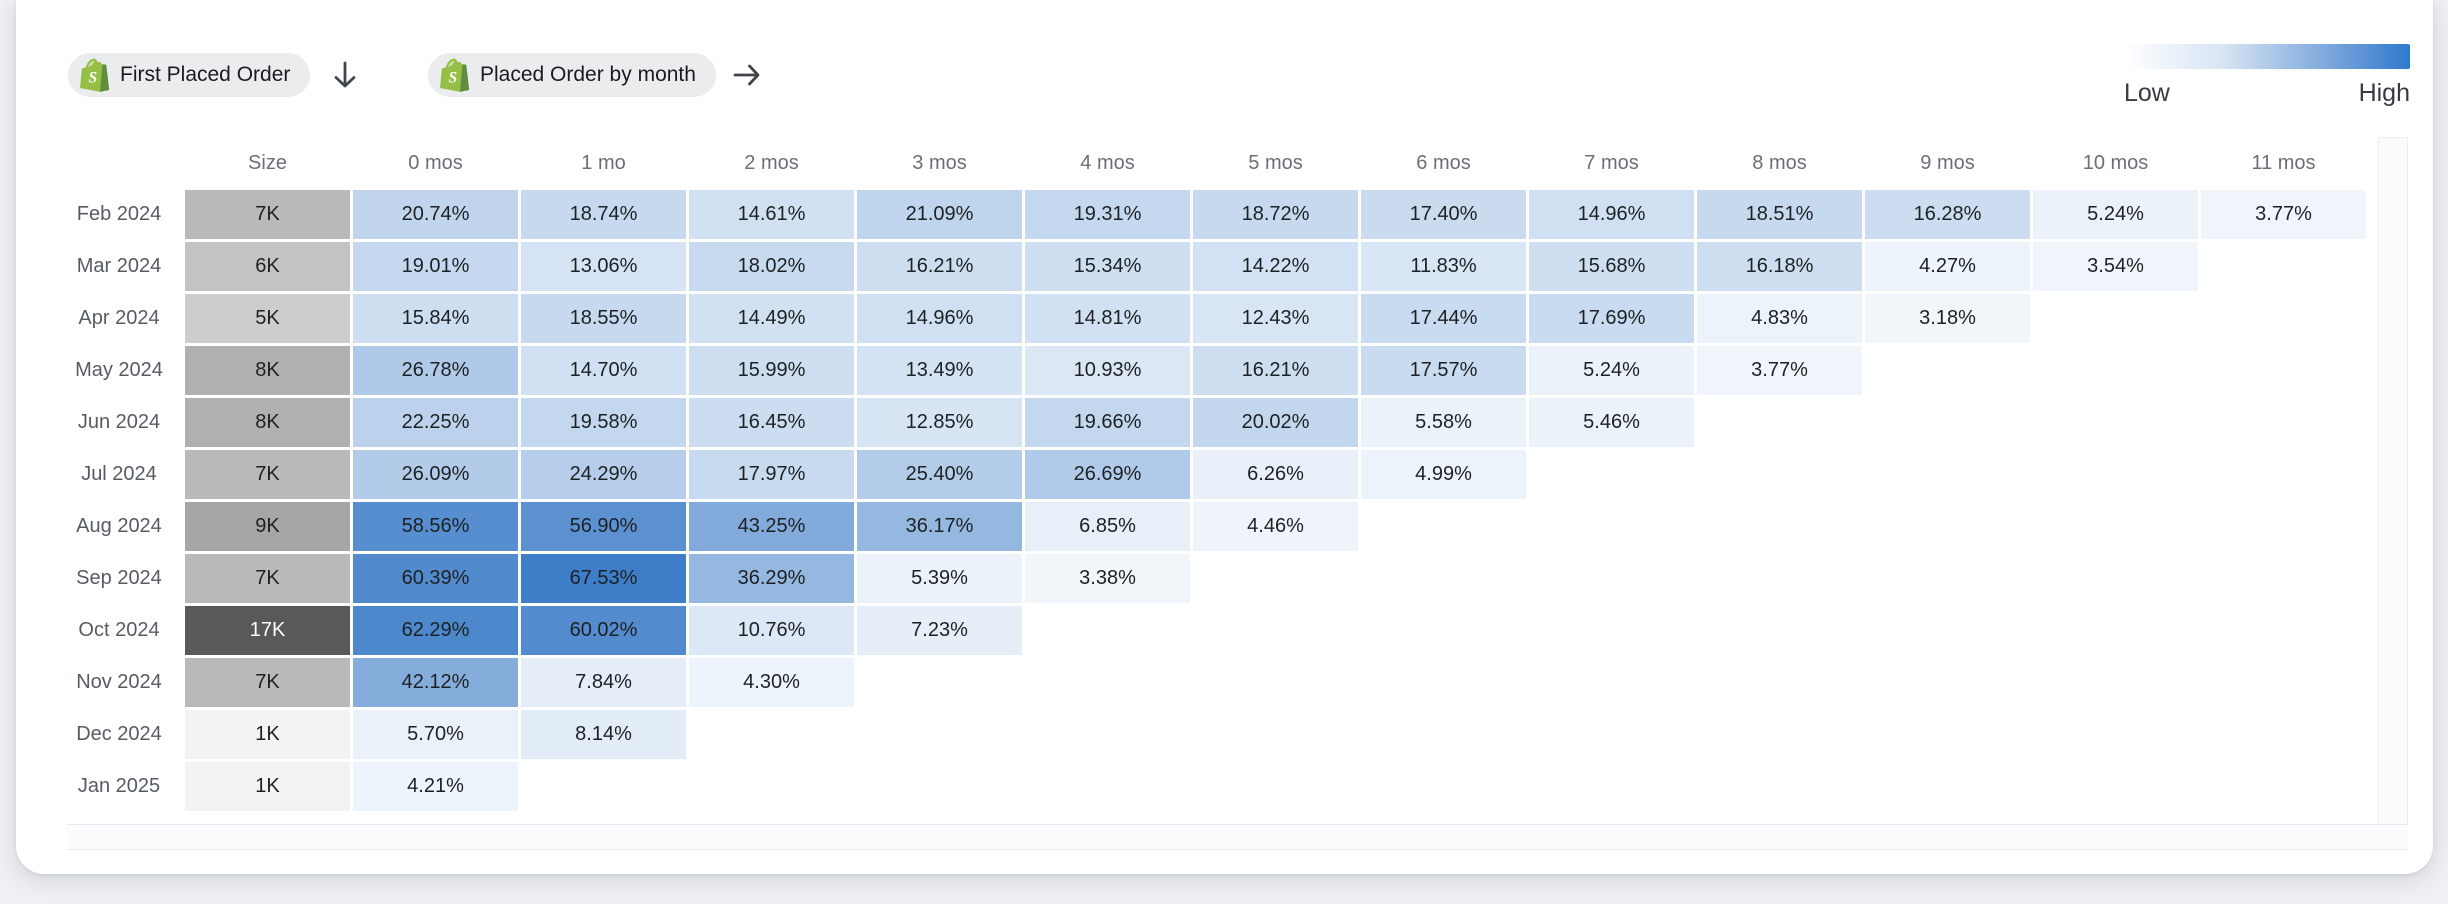 The image size is (2448, 904). Describe the element at coordinates (1275, 526) in the screenshot. I see `heat-cell: 4.46%` at that location.